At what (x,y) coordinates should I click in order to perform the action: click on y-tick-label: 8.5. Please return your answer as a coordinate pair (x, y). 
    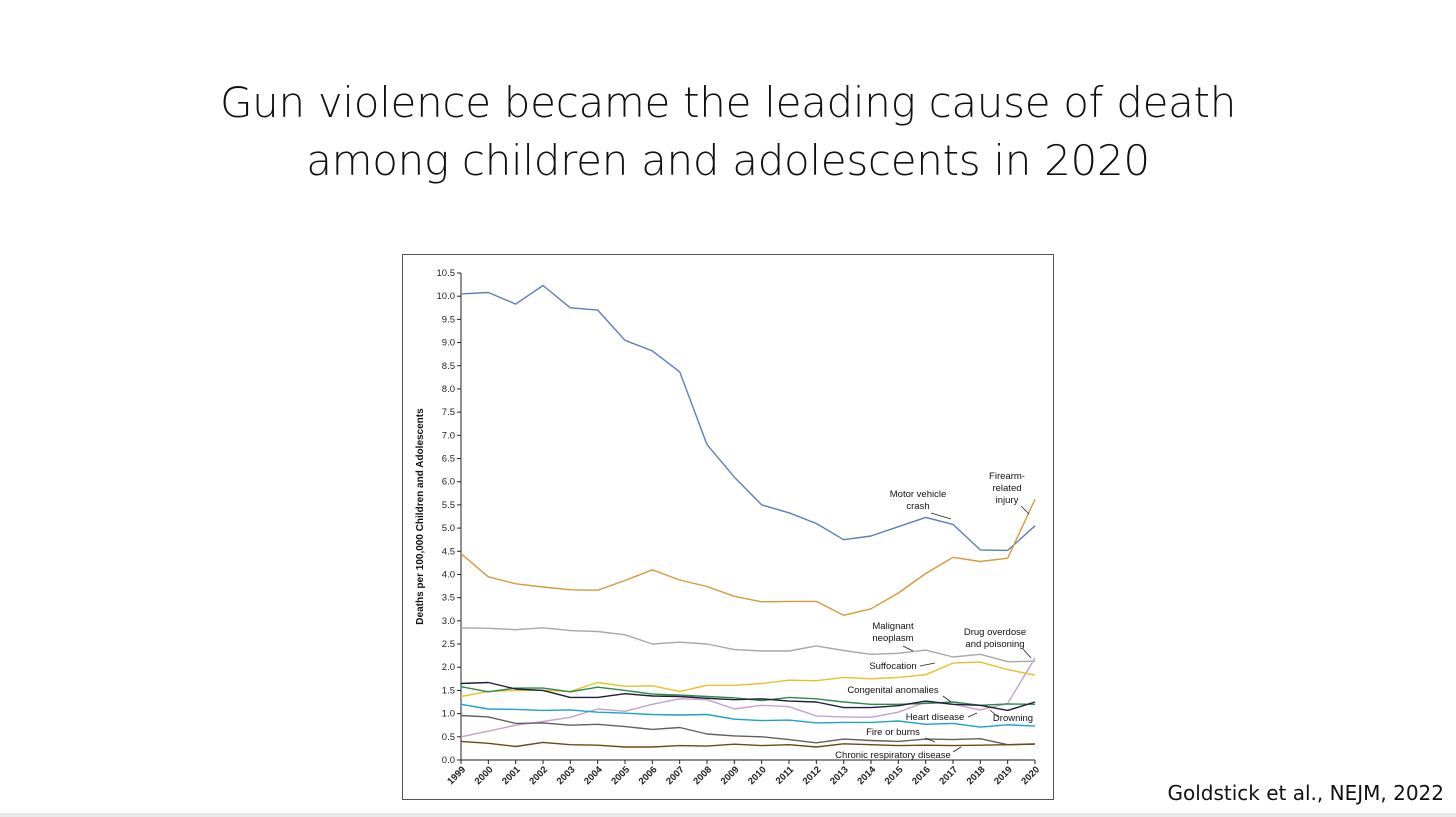
    Looking at the image, I should click on (448, 366).